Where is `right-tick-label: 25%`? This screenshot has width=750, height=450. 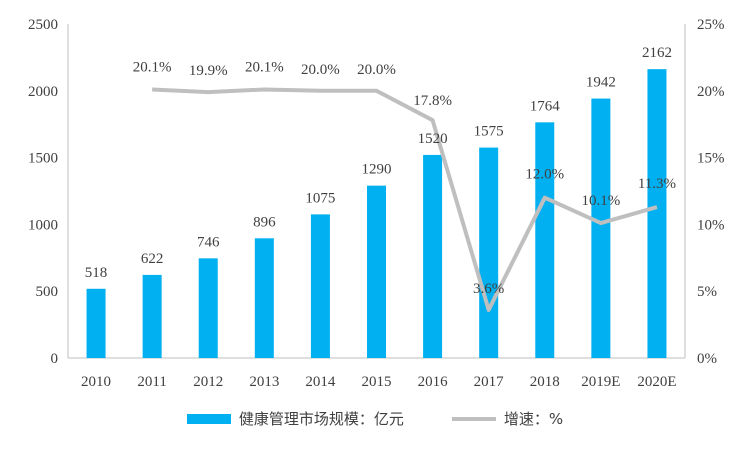 right-tick-label: 25% is located at coordinates (711, 25).